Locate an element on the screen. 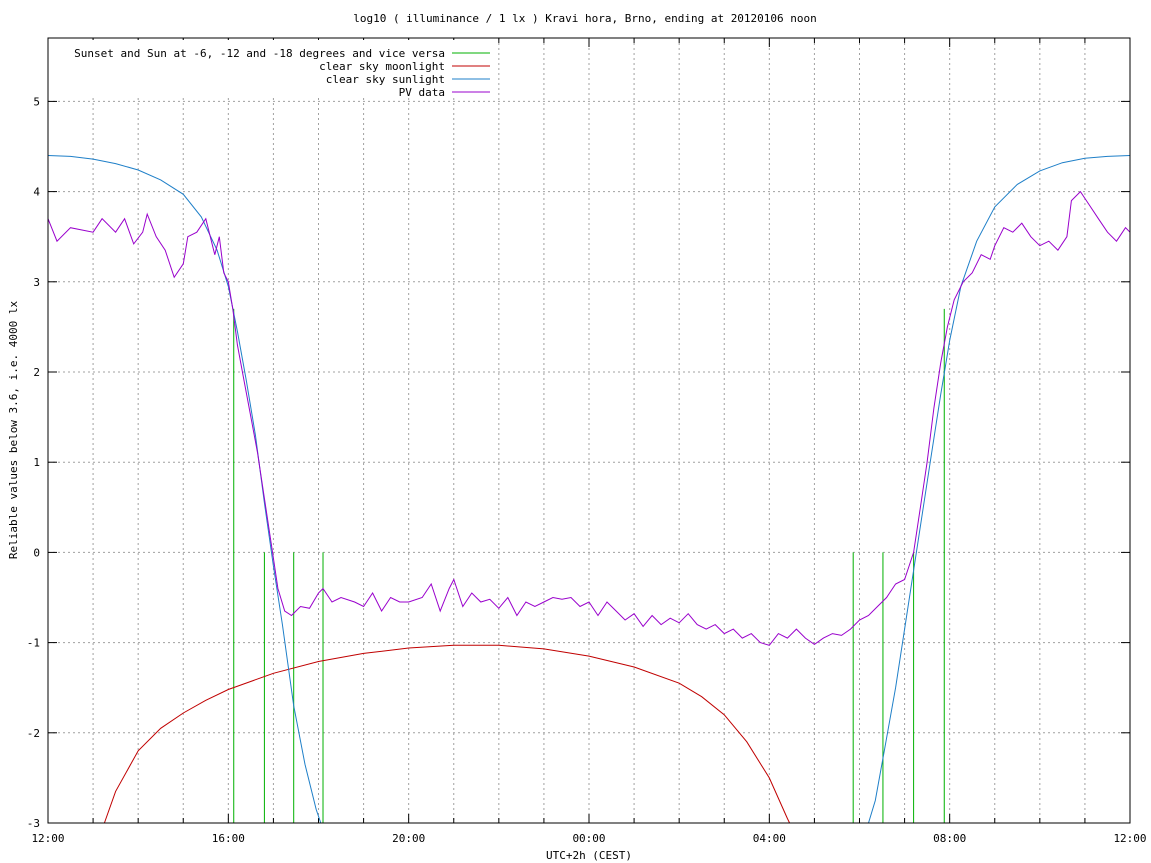 The width and height of the screenshot is (1151, 863). y-tick-label: 1 is located at coordinates (36, 462).